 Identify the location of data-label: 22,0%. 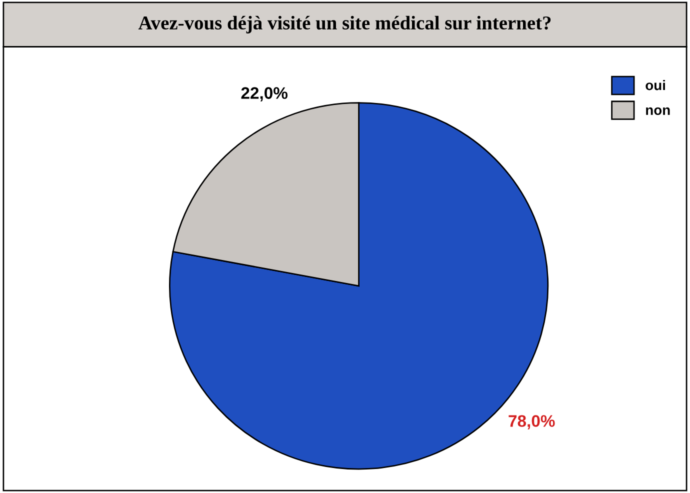
(264, 94).